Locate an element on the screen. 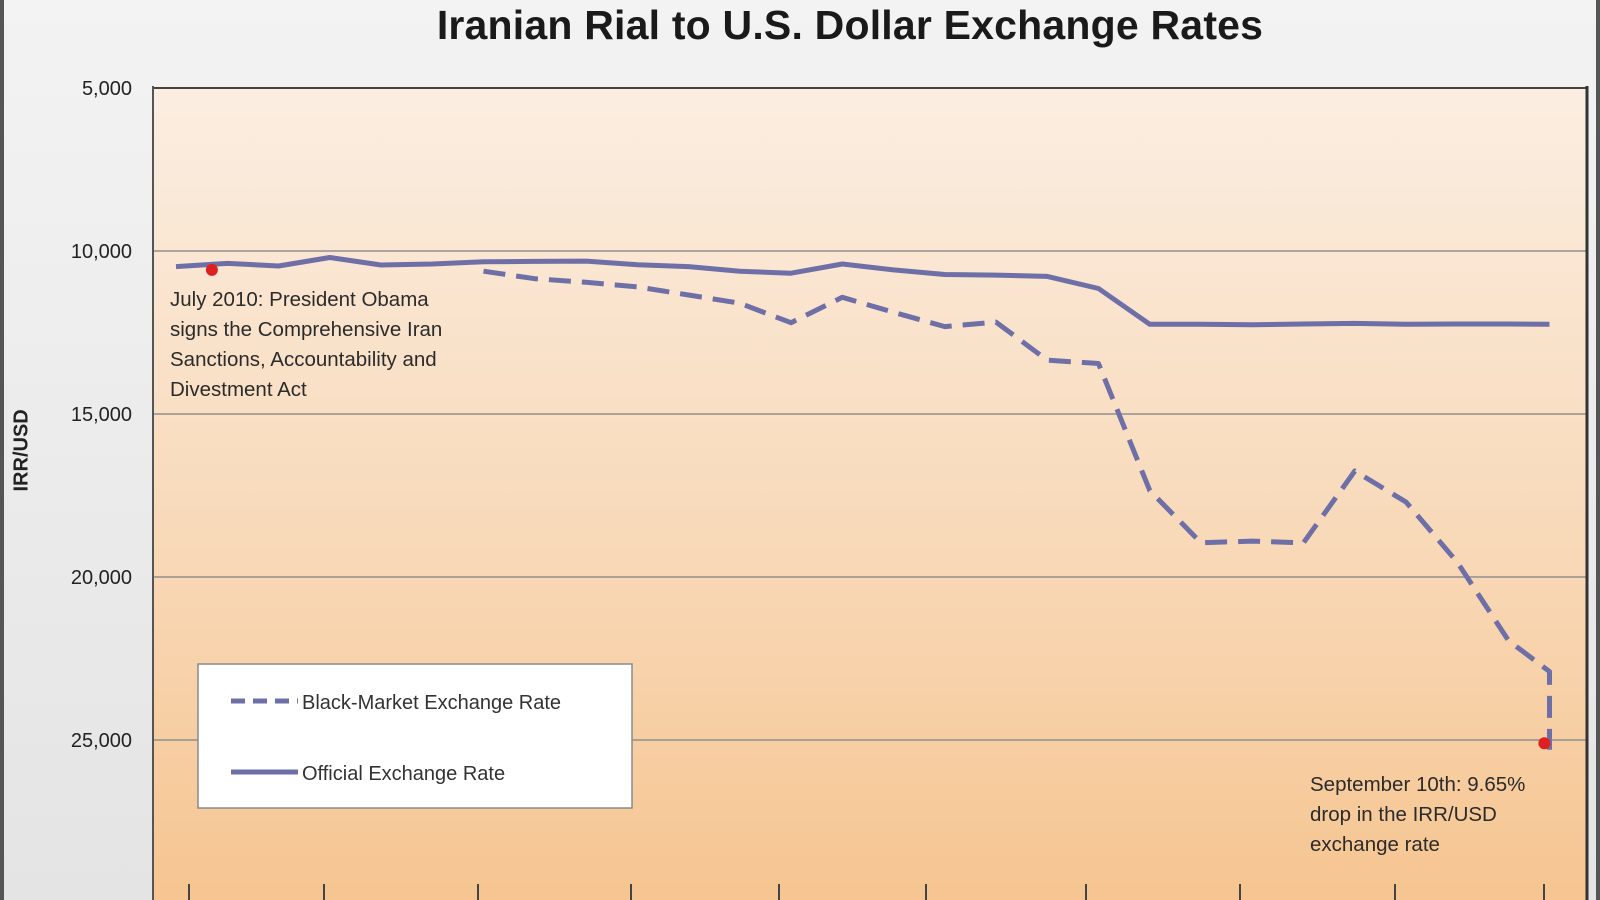 Image resolution: width=1600 pixels, height=900 pixels. y-tick-label: 25,000 is located at coordinates (101, 741).